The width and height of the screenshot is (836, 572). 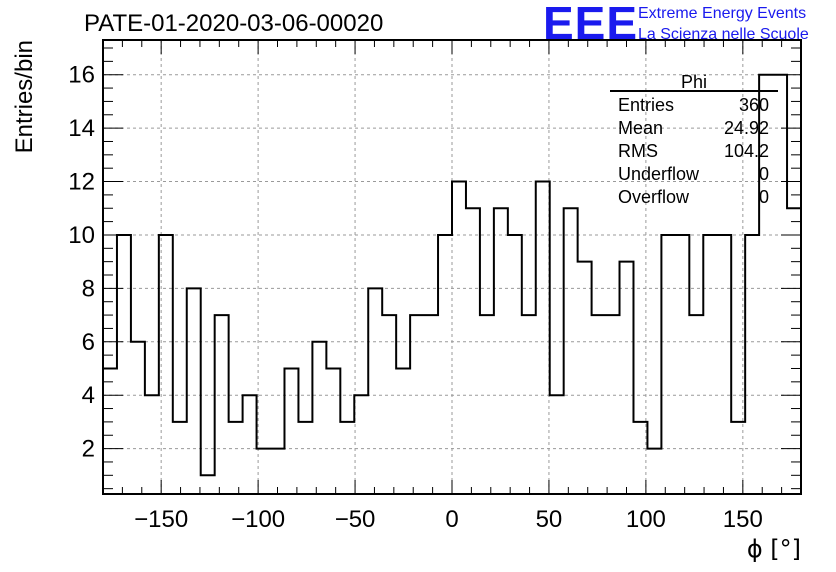 What do you see at coordinates (694, 82) in the screenshot?
I see `stats-title: Phi` at bounding box center [694, 82].